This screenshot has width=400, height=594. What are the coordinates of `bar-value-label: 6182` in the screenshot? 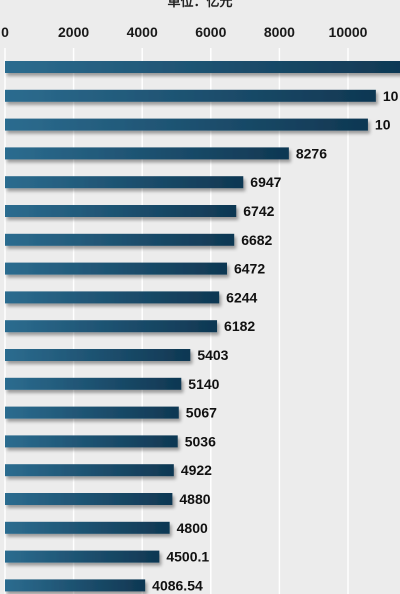 It's located at (239, 326).